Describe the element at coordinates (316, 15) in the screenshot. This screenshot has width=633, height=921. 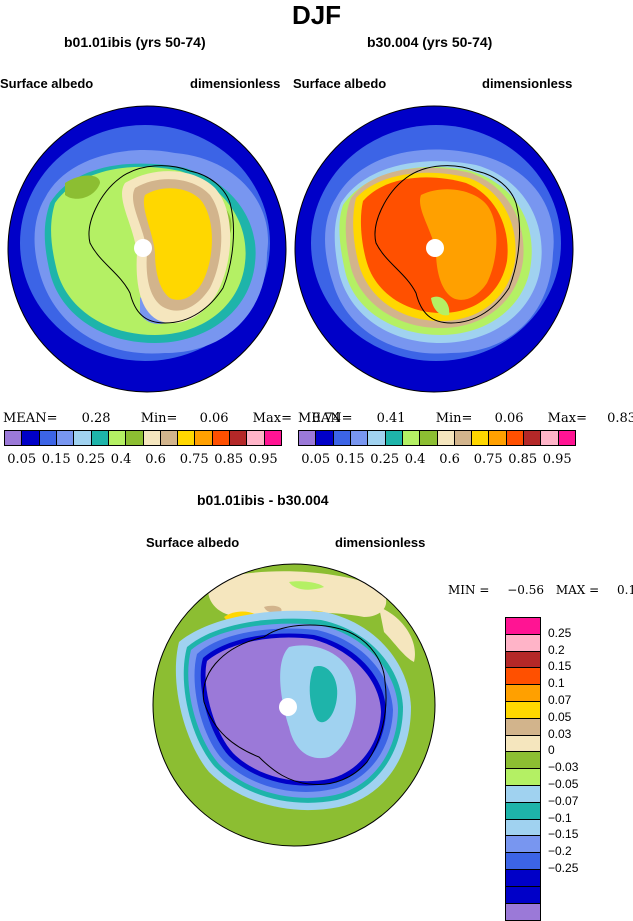
I see `main-title: DJF` at that location.